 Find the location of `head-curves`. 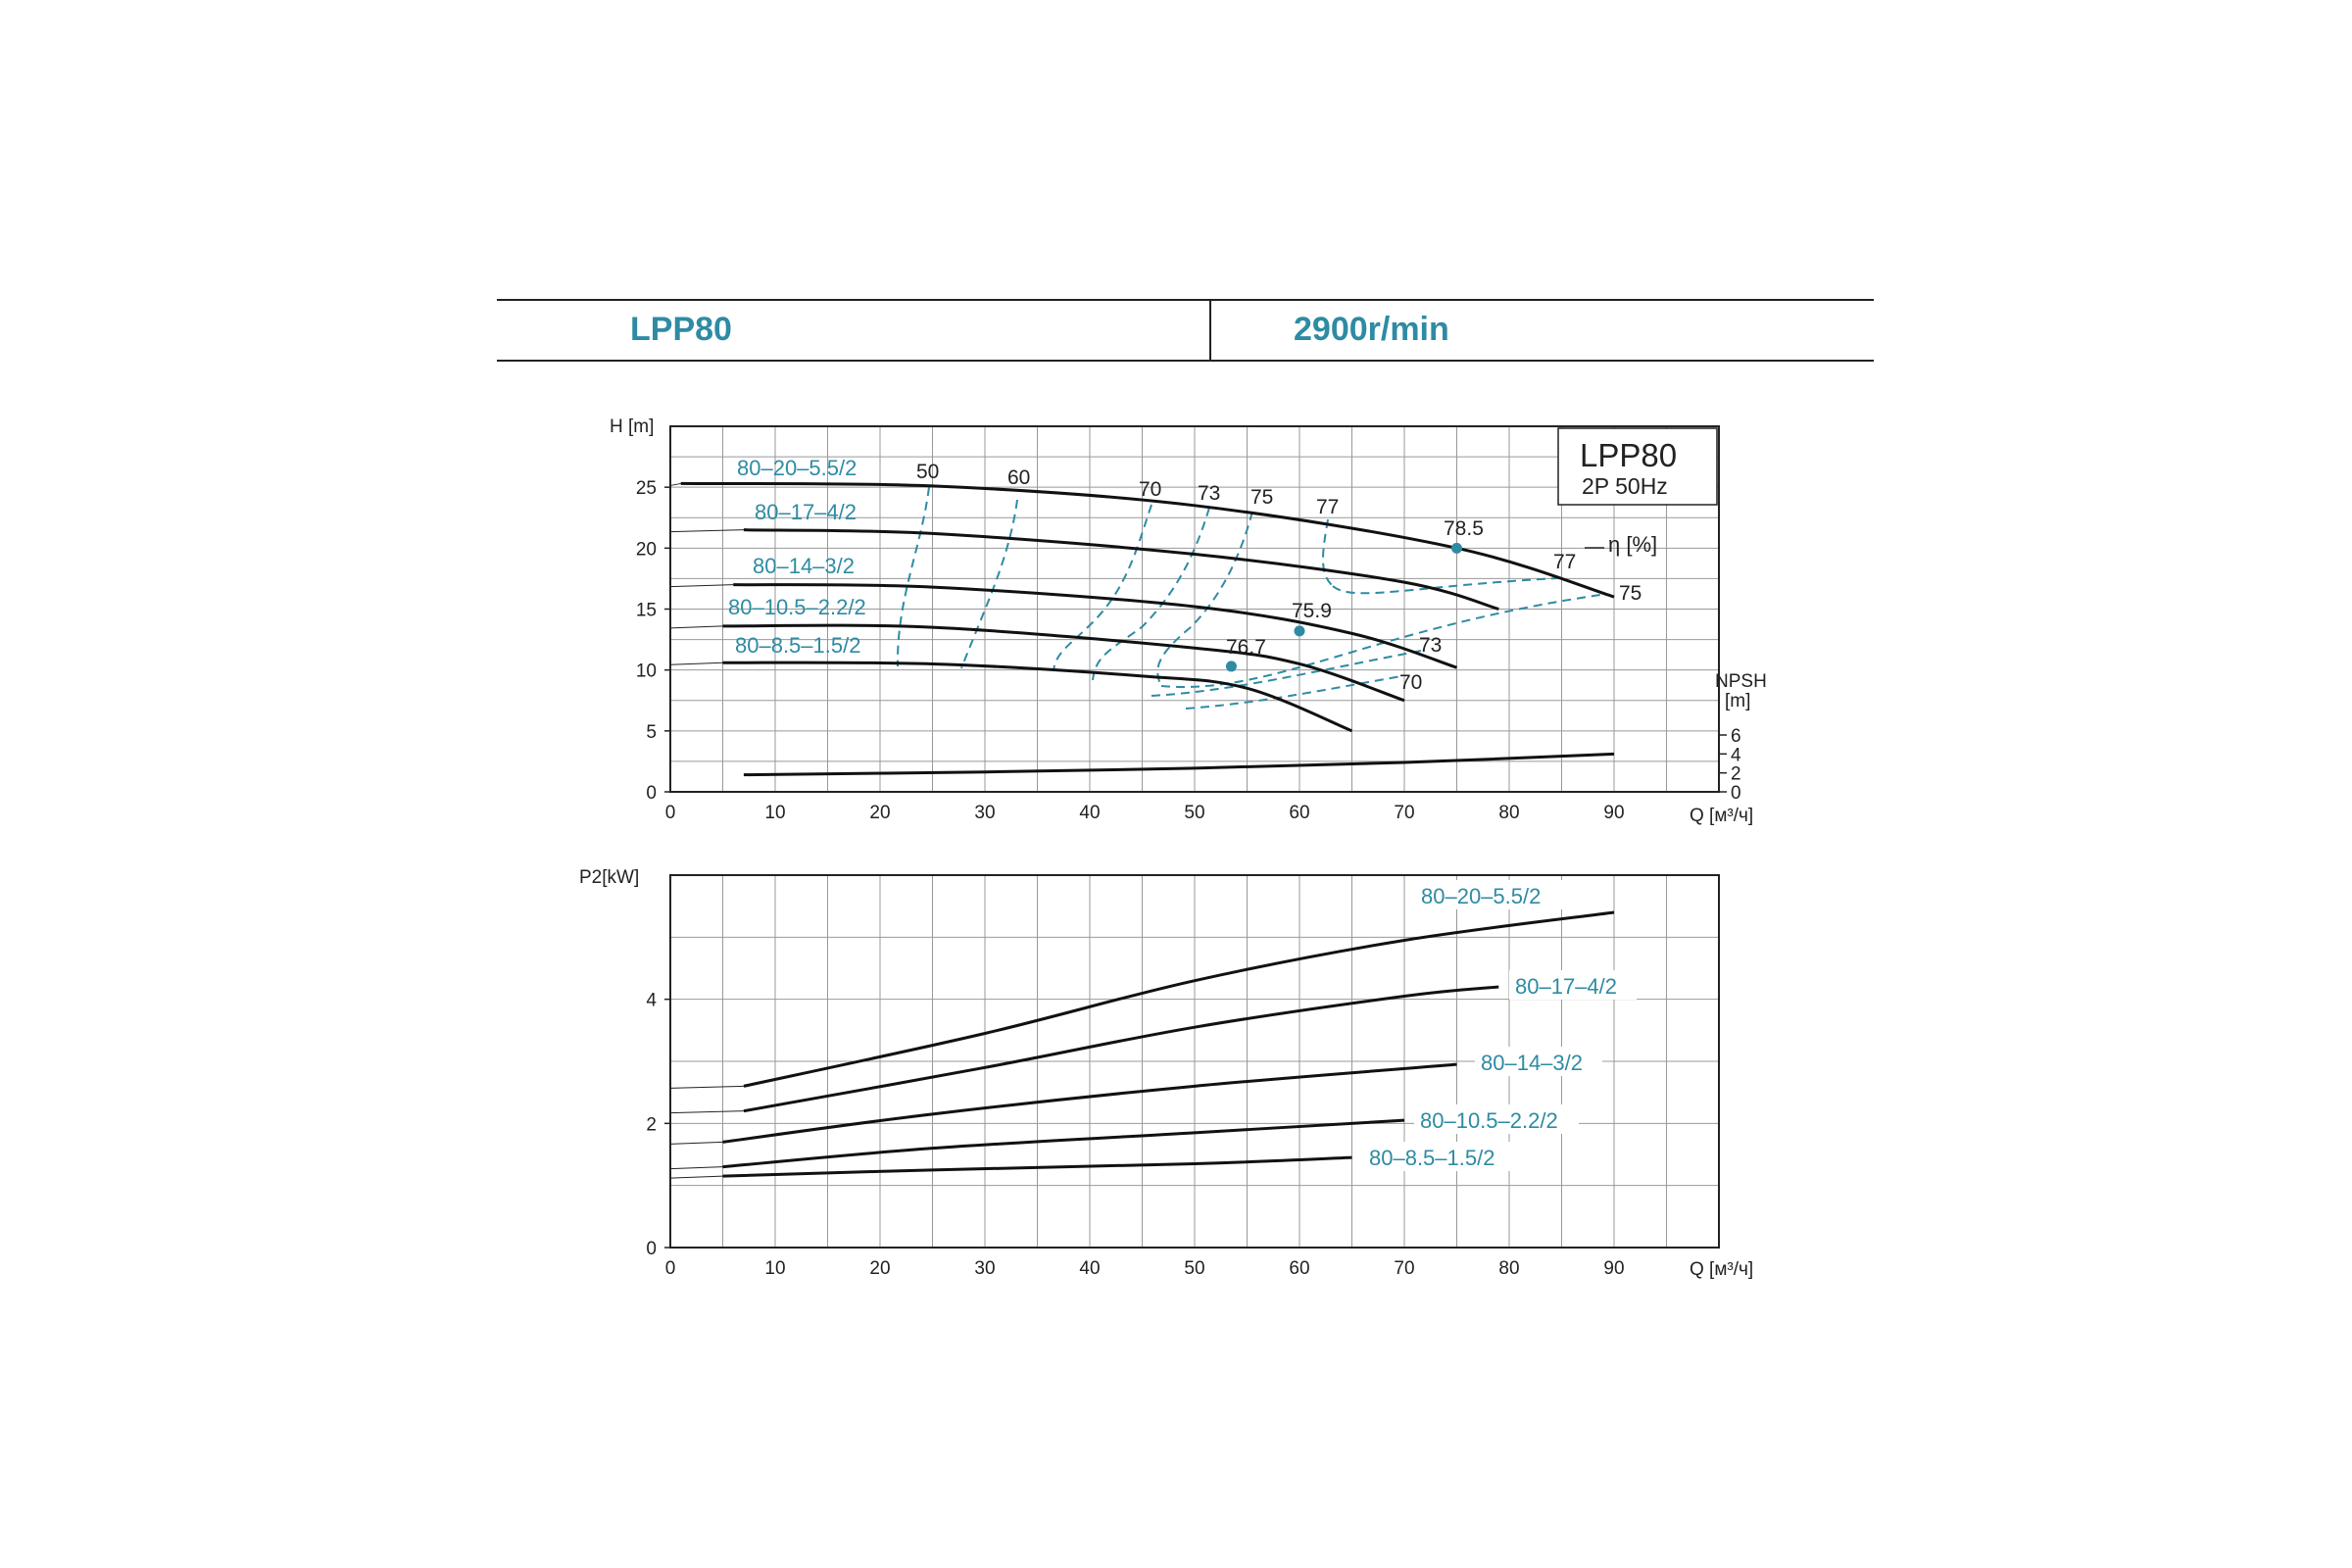

head-curves is located at coordinates (1147, 607).